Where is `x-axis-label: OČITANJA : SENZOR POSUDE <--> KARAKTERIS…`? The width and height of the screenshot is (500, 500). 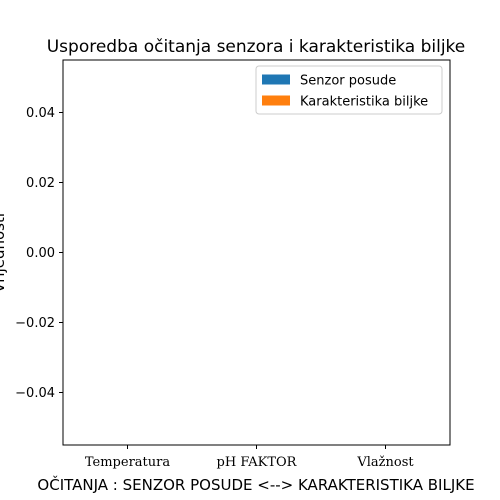 x-axis-label: OČITANJA : SENZOR POSUDE <--> KARAKTERIS… is located at coordinates (255, 484).